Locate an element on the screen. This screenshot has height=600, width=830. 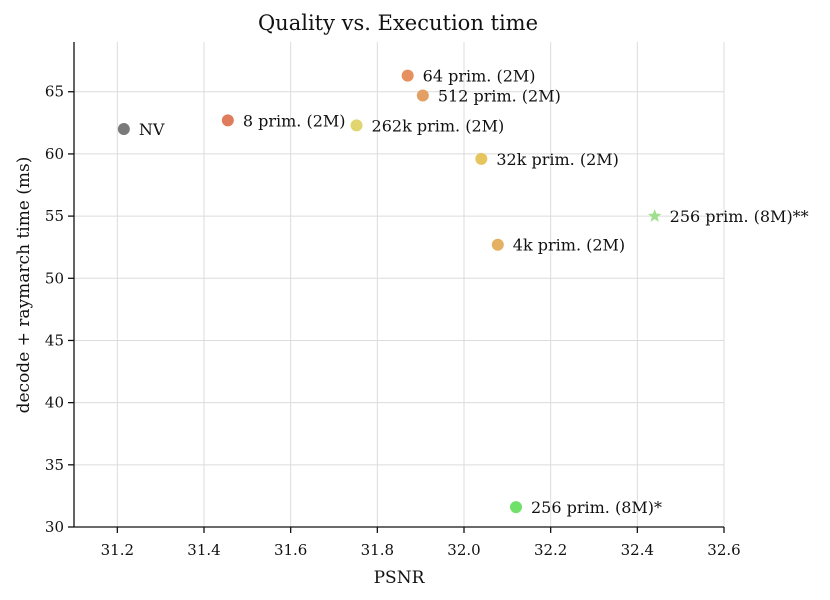
point-label: 32k prim. (2M) is located at coordinates (557, 159).